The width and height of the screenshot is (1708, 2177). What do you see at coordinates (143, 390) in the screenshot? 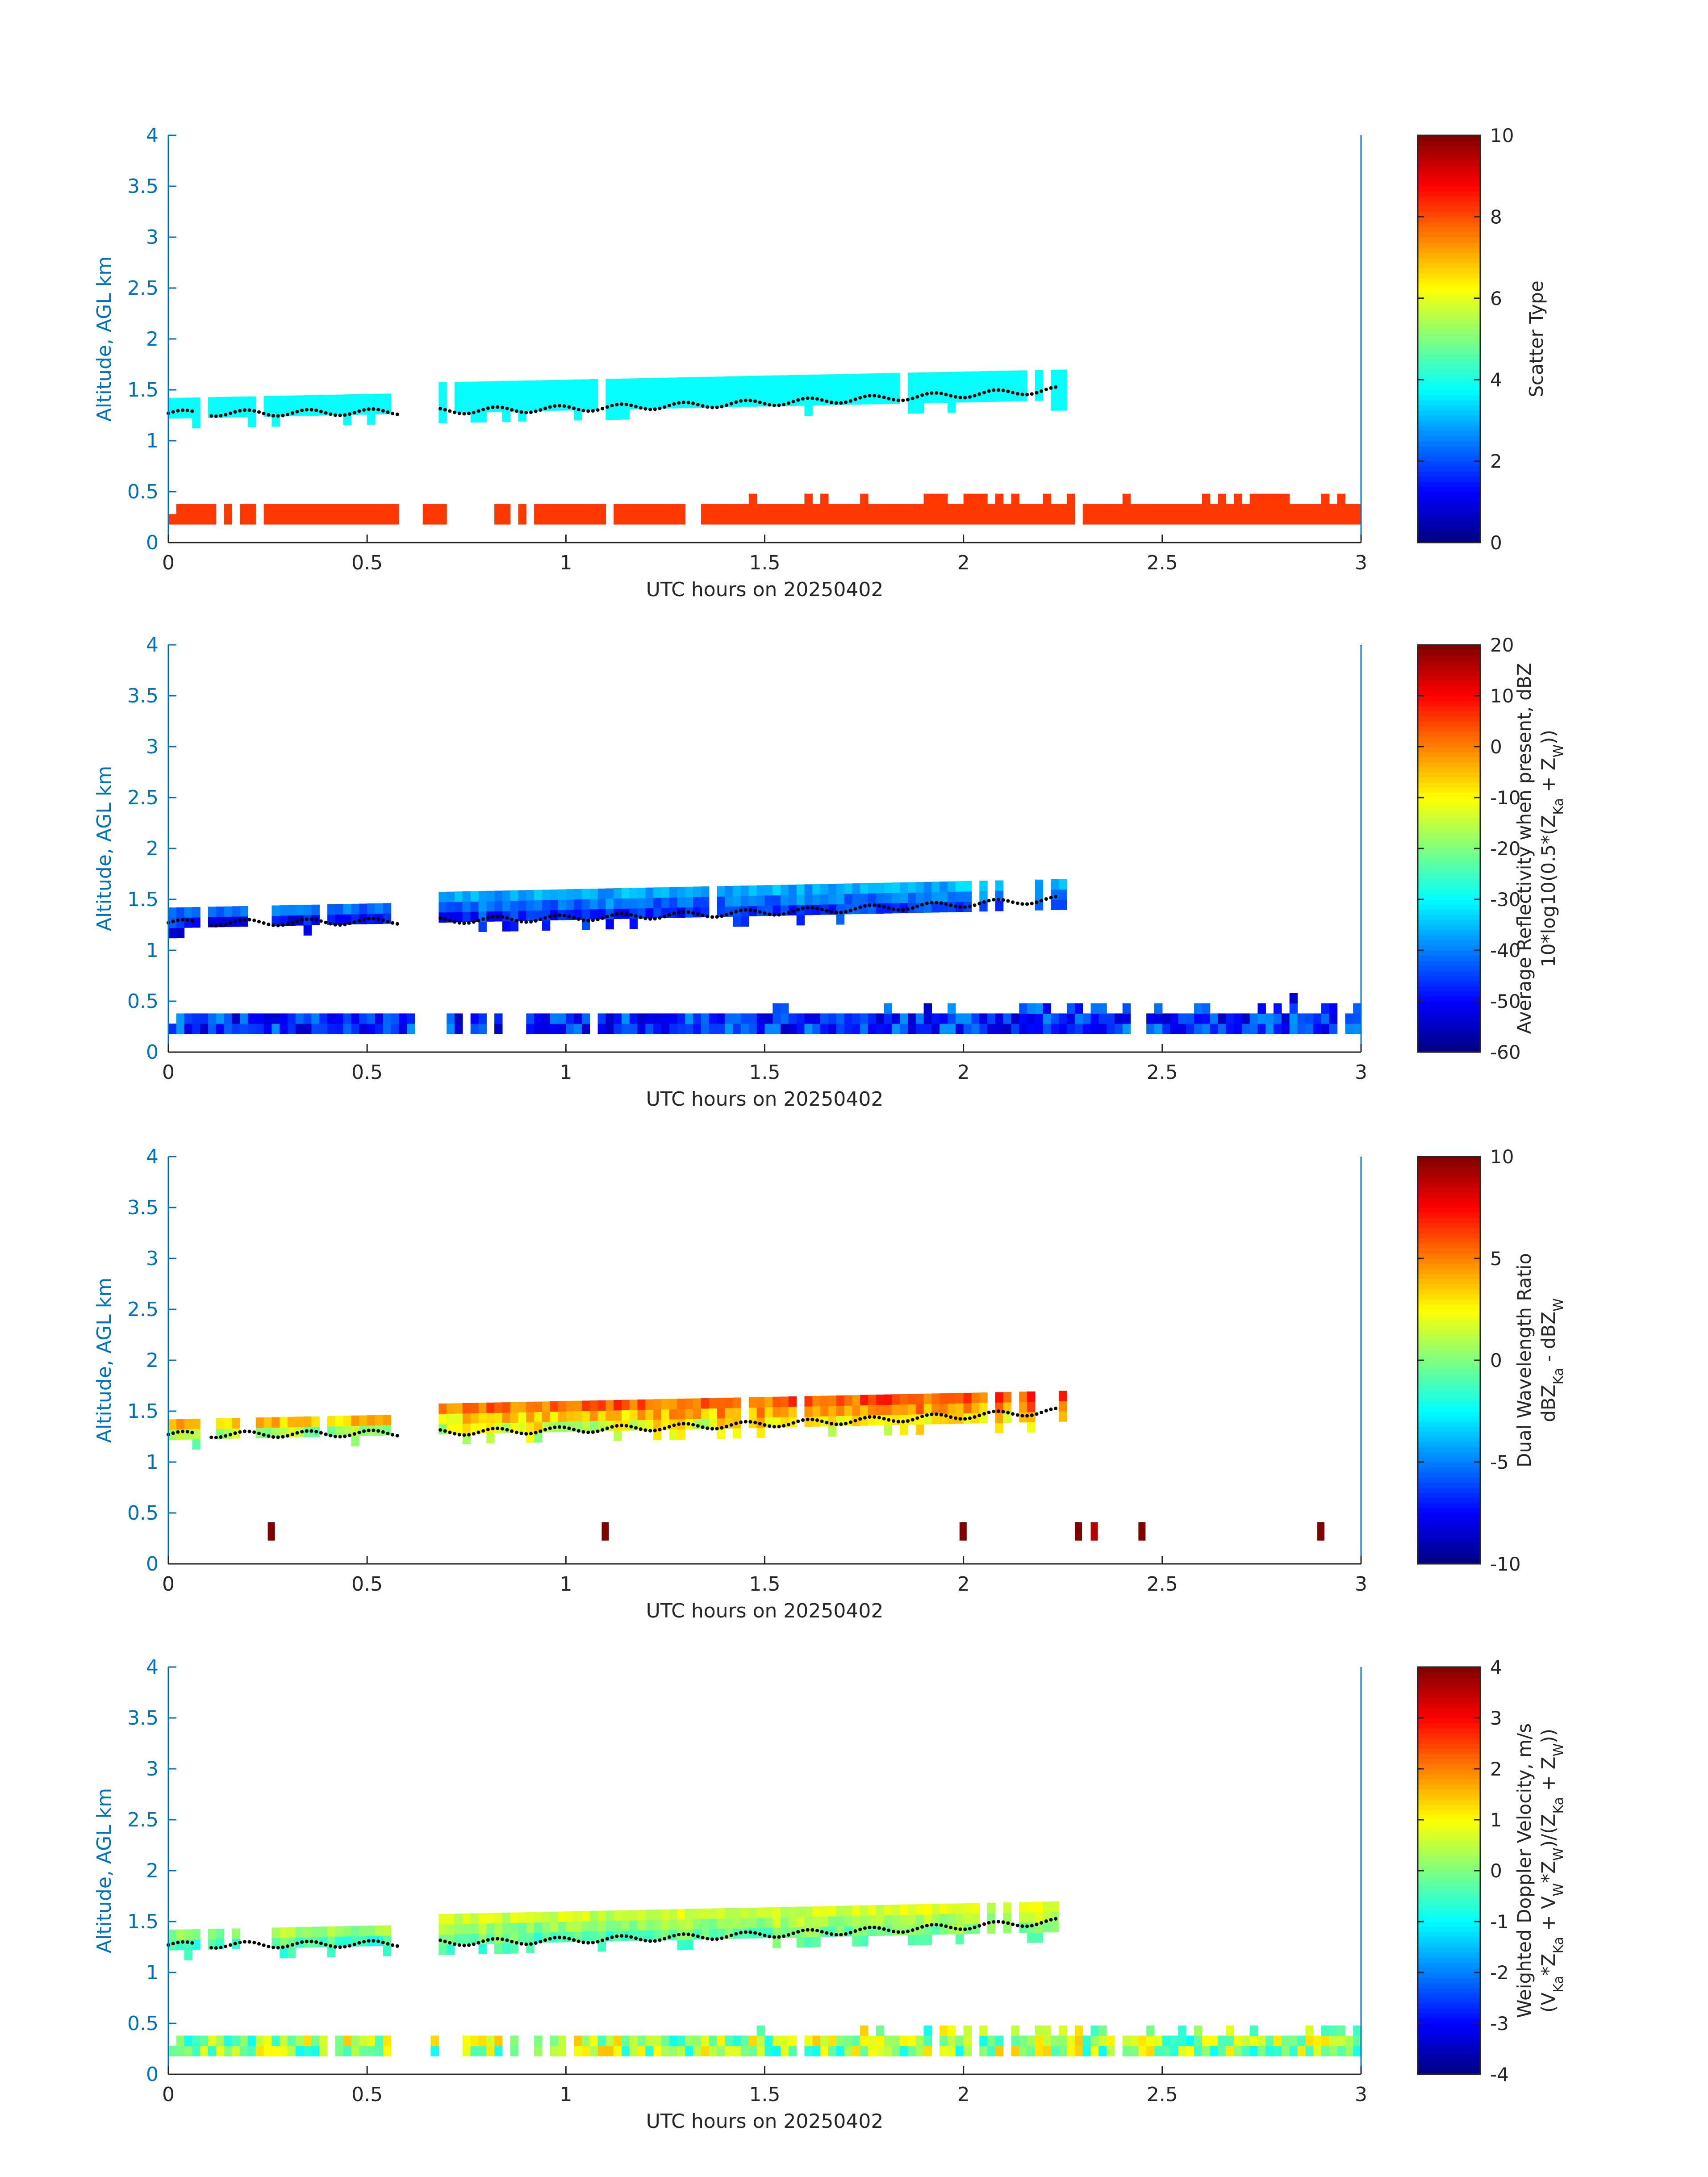
I see `y-tick-label: 1.5` at bounding box center [143, 390].